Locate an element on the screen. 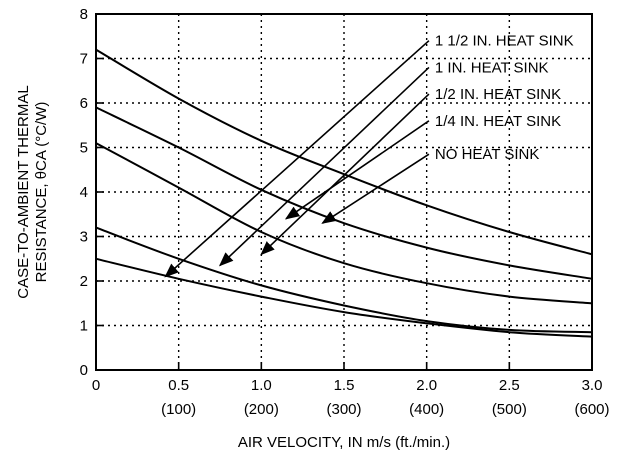  x-tick-label: 2.0 is located at coordinates (426, 385).